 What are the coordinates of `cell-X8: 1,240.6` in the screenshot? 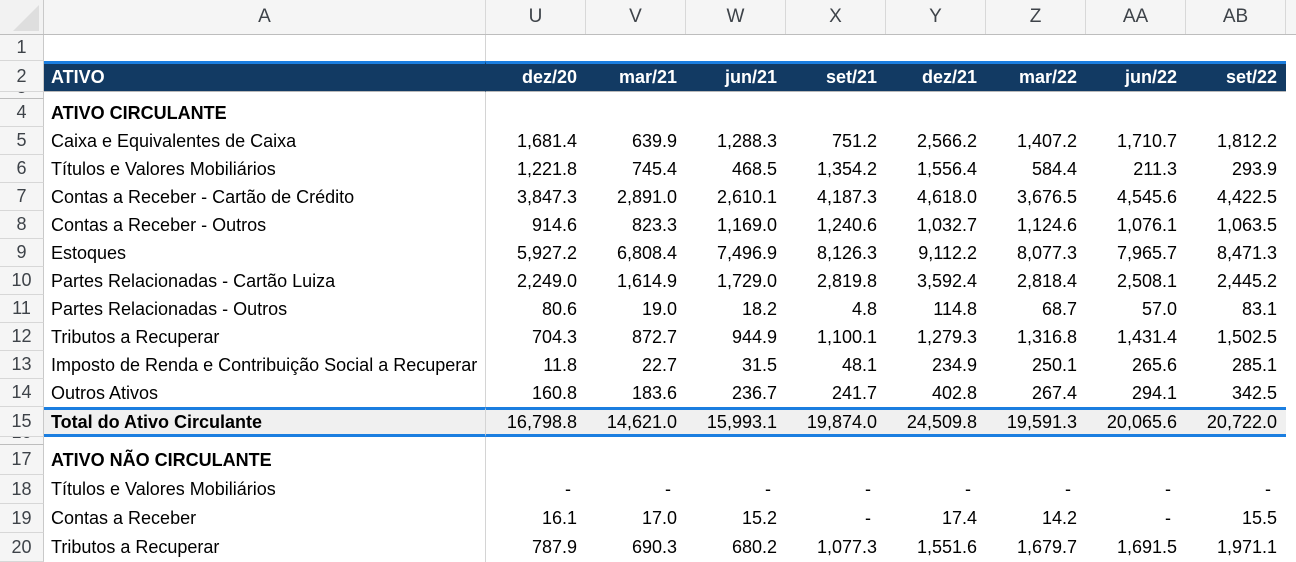 It's located at (846, 224).